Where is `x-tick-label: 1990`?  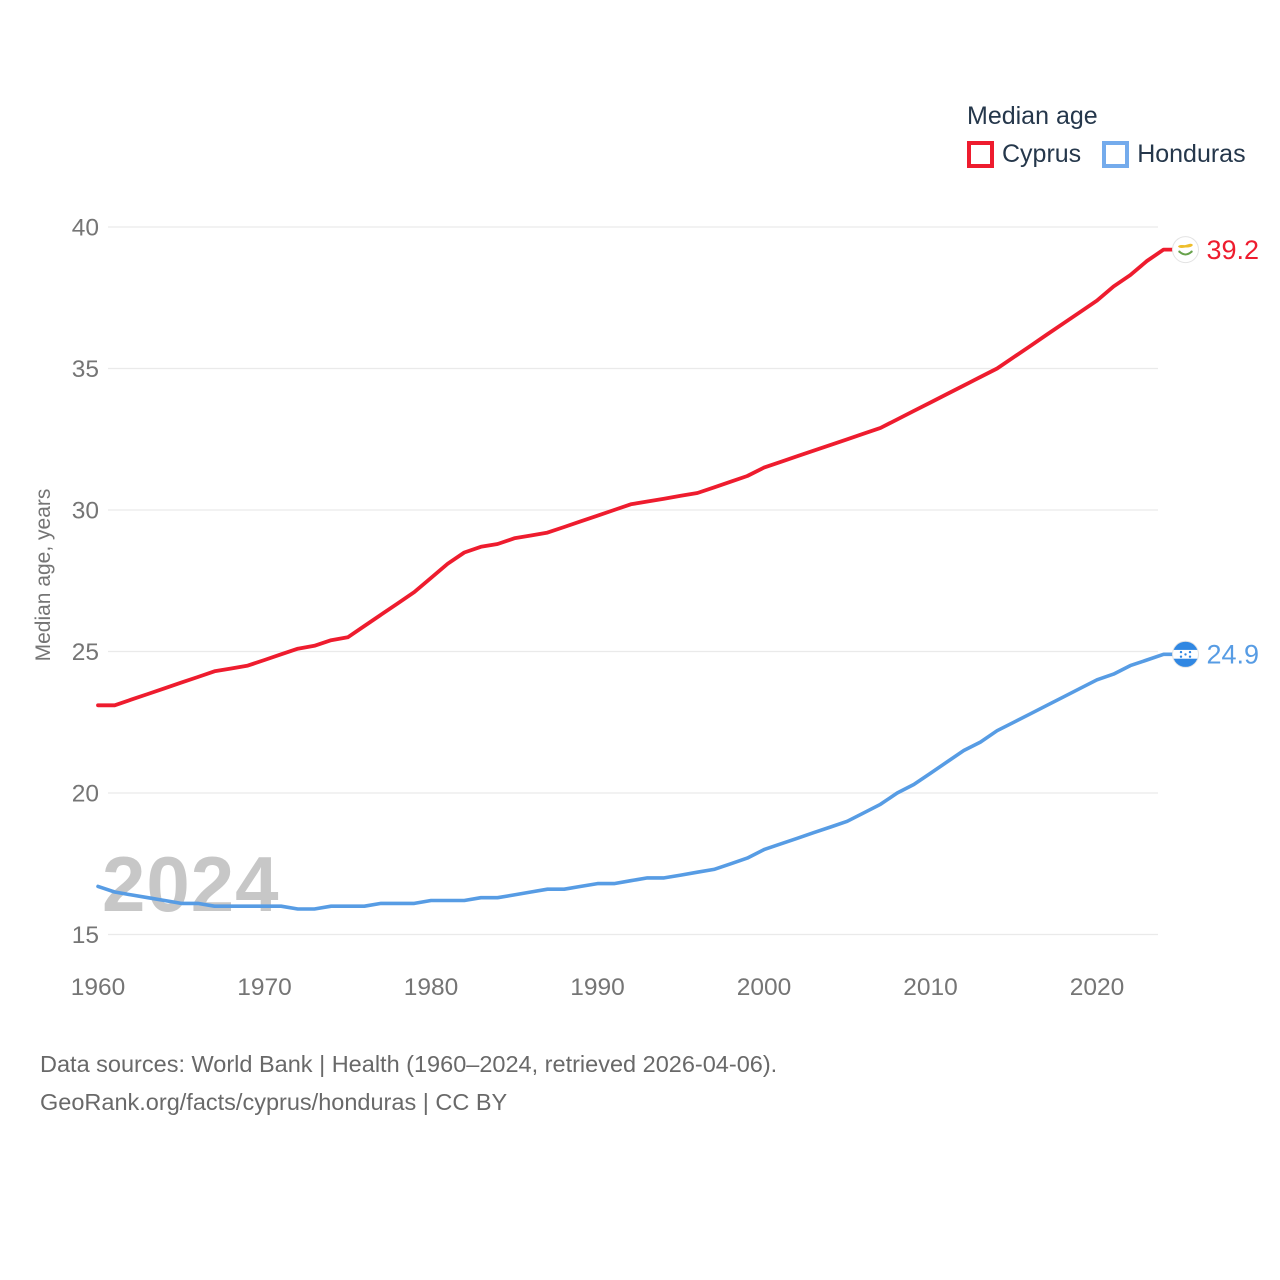 x-tick-label: 1990 is located at coordinates (597, 987).